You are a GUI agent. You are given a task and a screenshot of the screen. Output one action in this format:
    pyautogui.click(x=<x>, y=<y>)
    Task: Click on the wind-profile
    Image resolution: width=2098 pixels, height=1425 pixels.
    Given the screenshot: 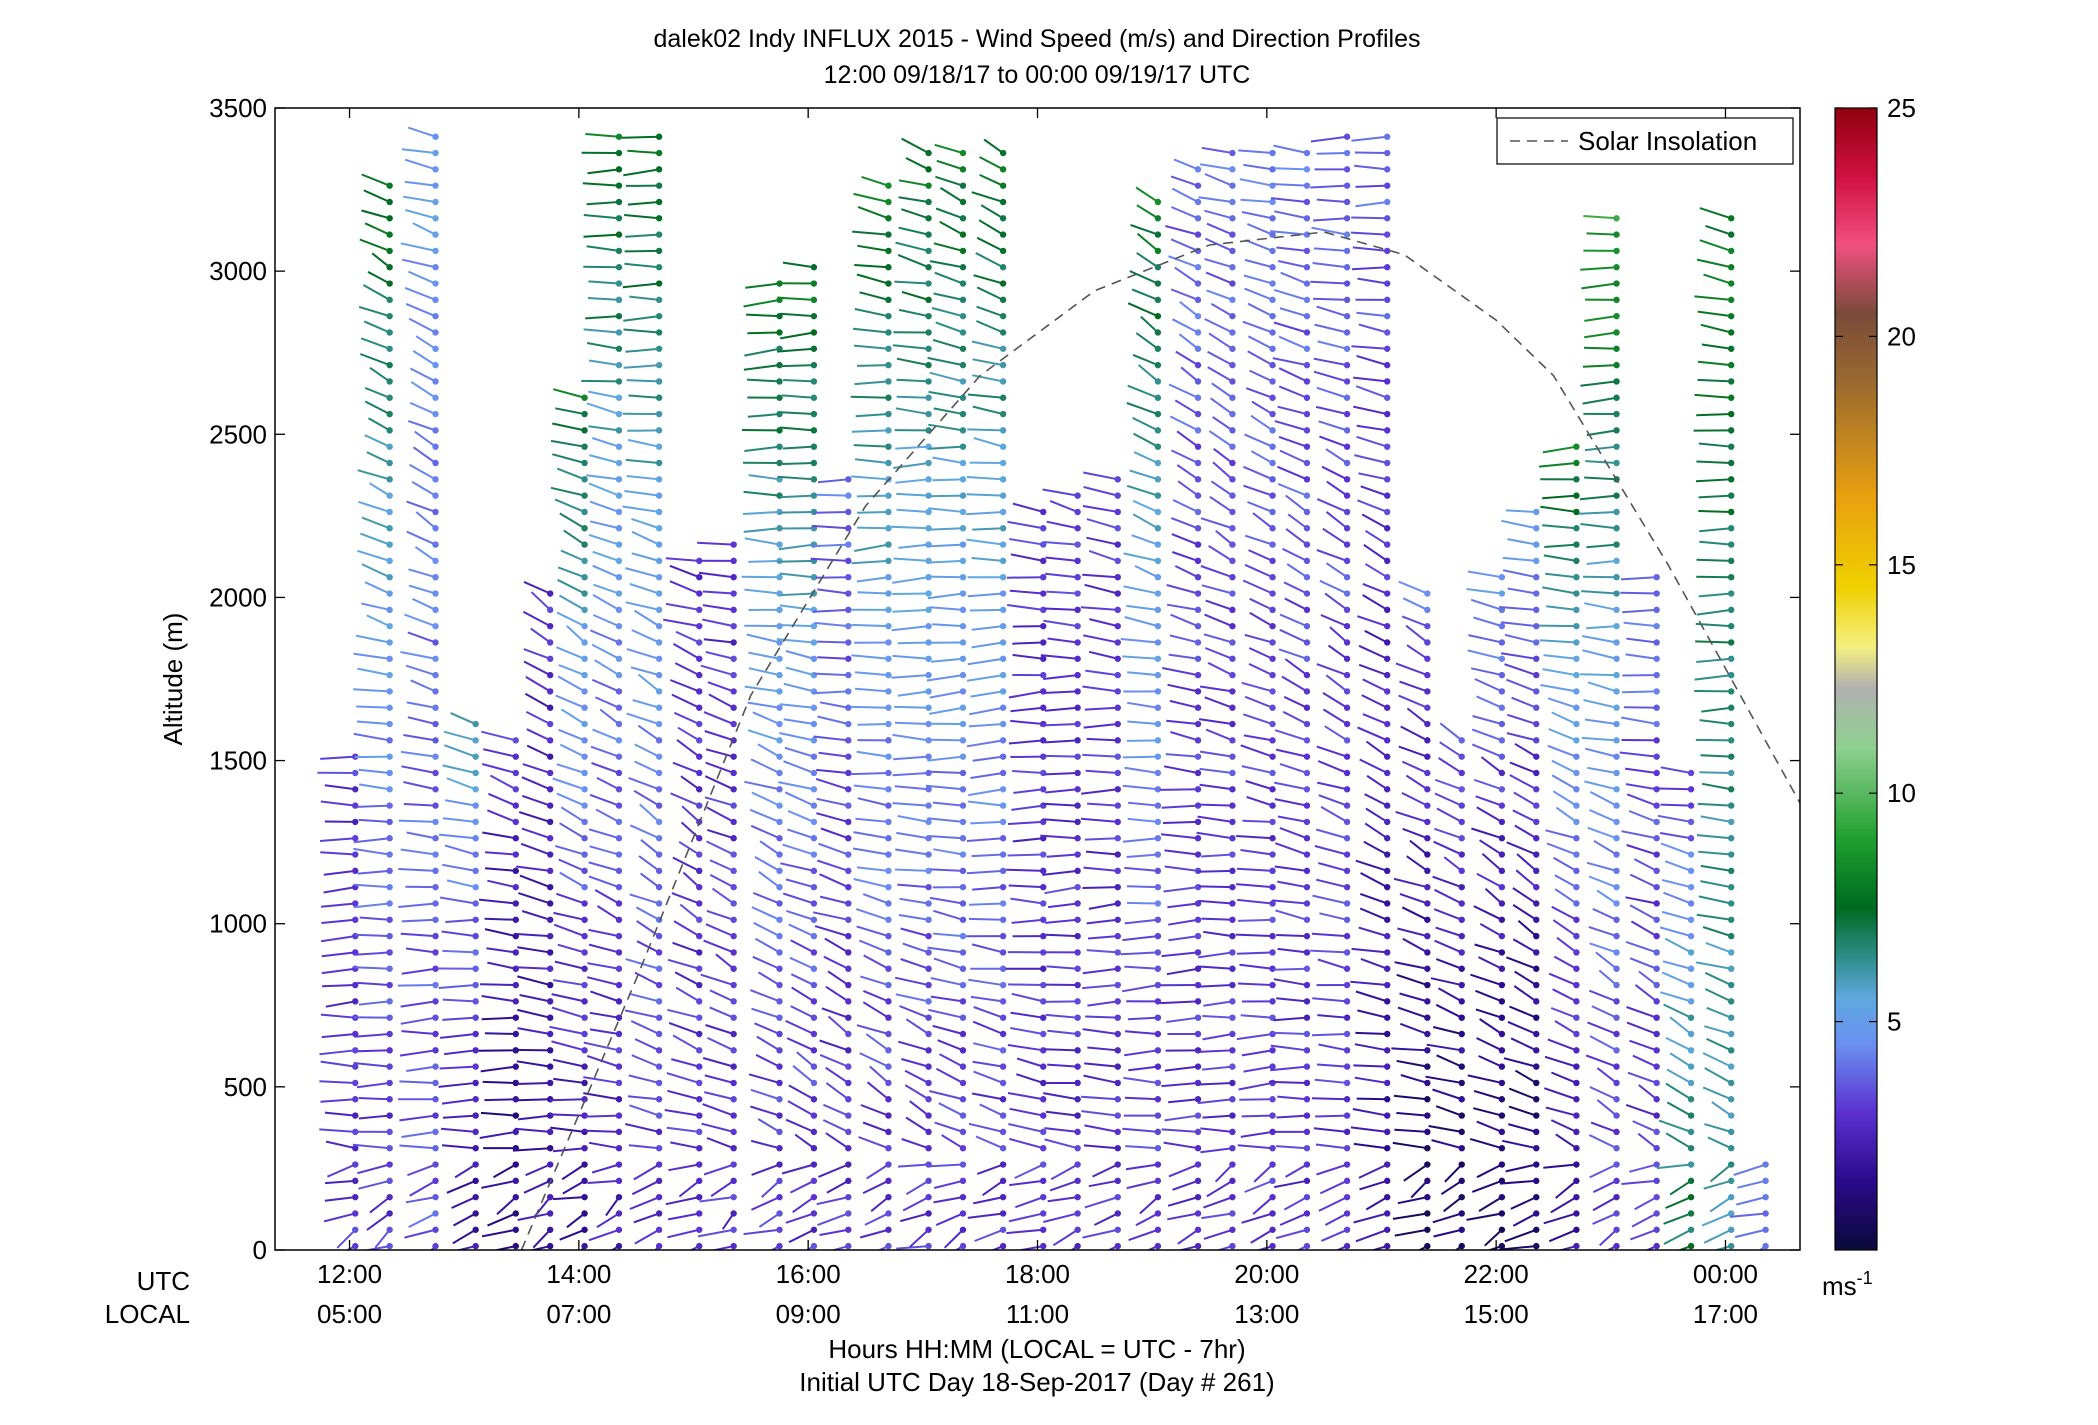 What is the action you would take?
    pyautogui.click(x=986, y=694)
    